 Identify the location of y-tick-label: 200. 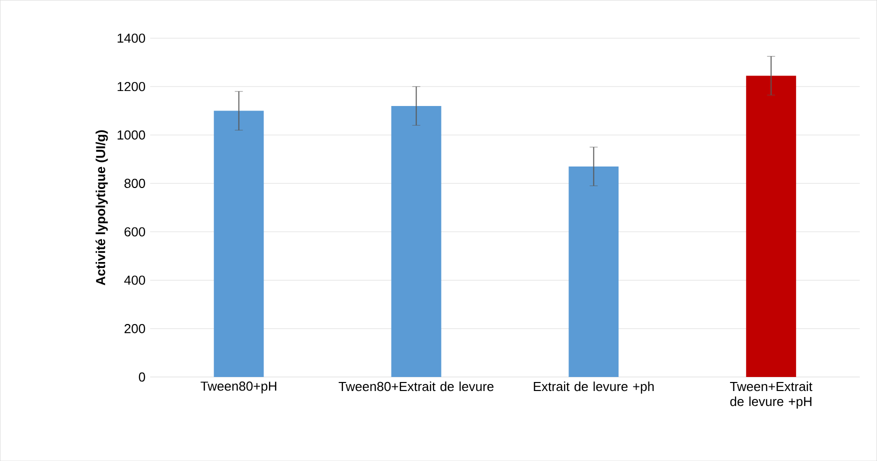
(135, 329).